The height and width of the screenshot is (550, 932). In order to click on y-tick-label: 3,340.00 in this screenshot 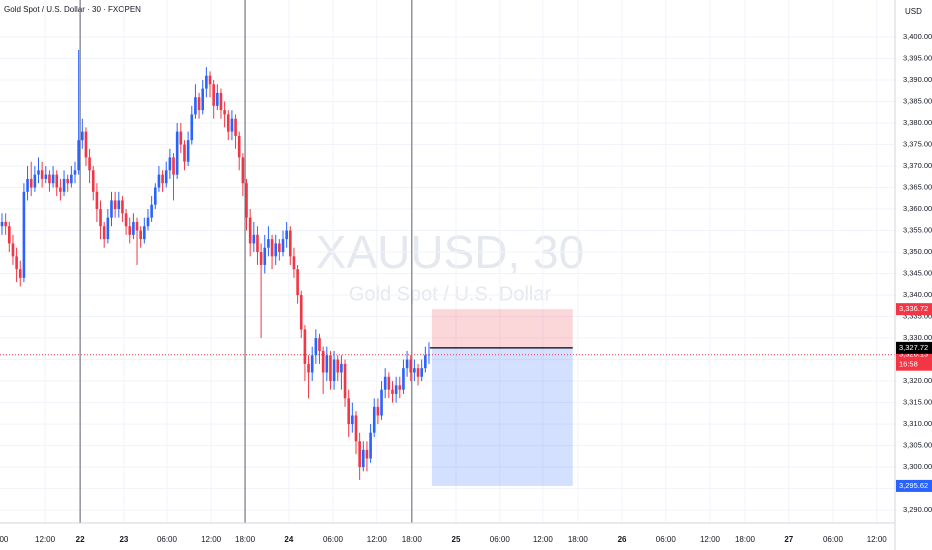, I will do `click(917, 294)`.